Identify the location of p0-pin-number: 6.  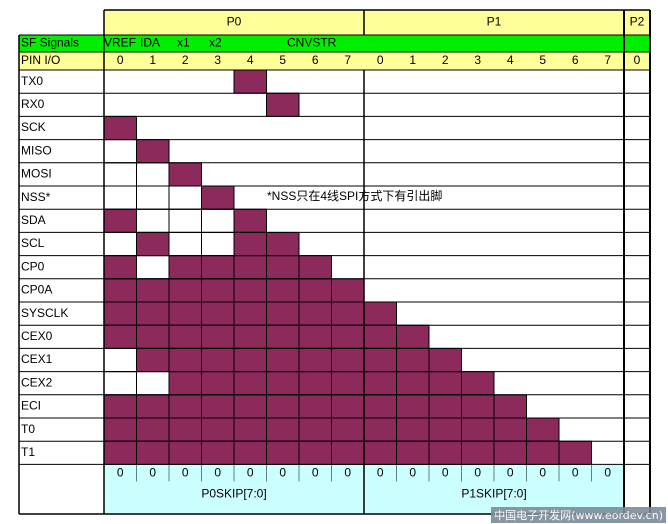
(315, 60).